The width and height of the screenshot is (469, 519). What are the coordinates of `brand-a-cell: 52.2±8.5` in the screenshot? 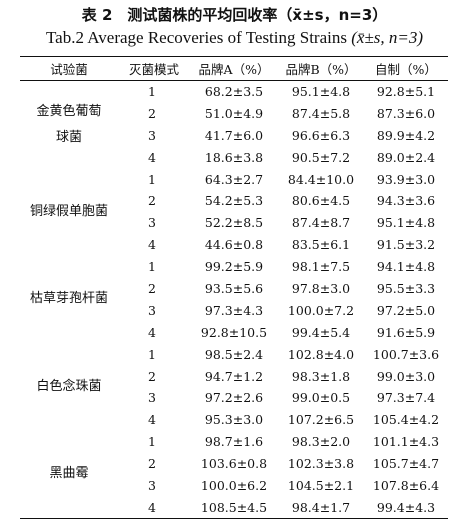 It's located at (234, 223).